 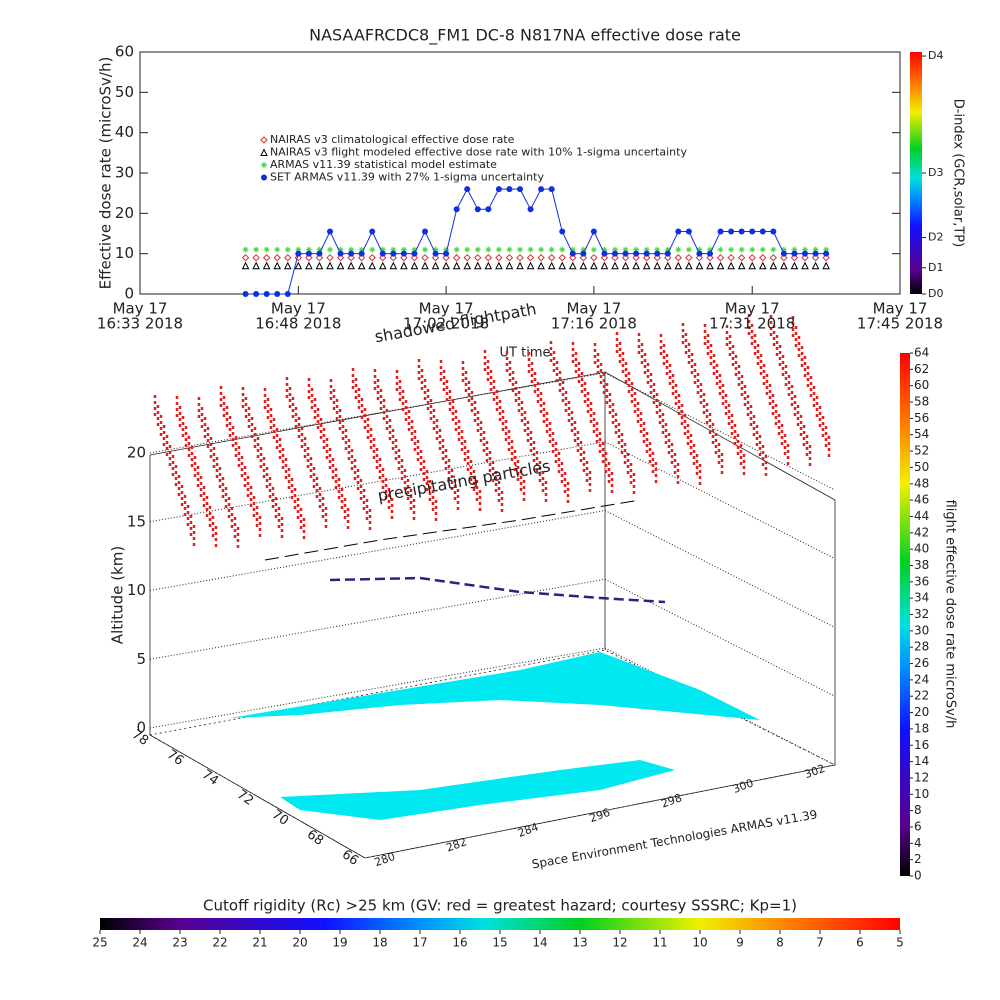 What do you see at coordinates (259, 943) in the screenshot?
I see `colorbar-tick-label: 21` at bounding box center [259, 943].